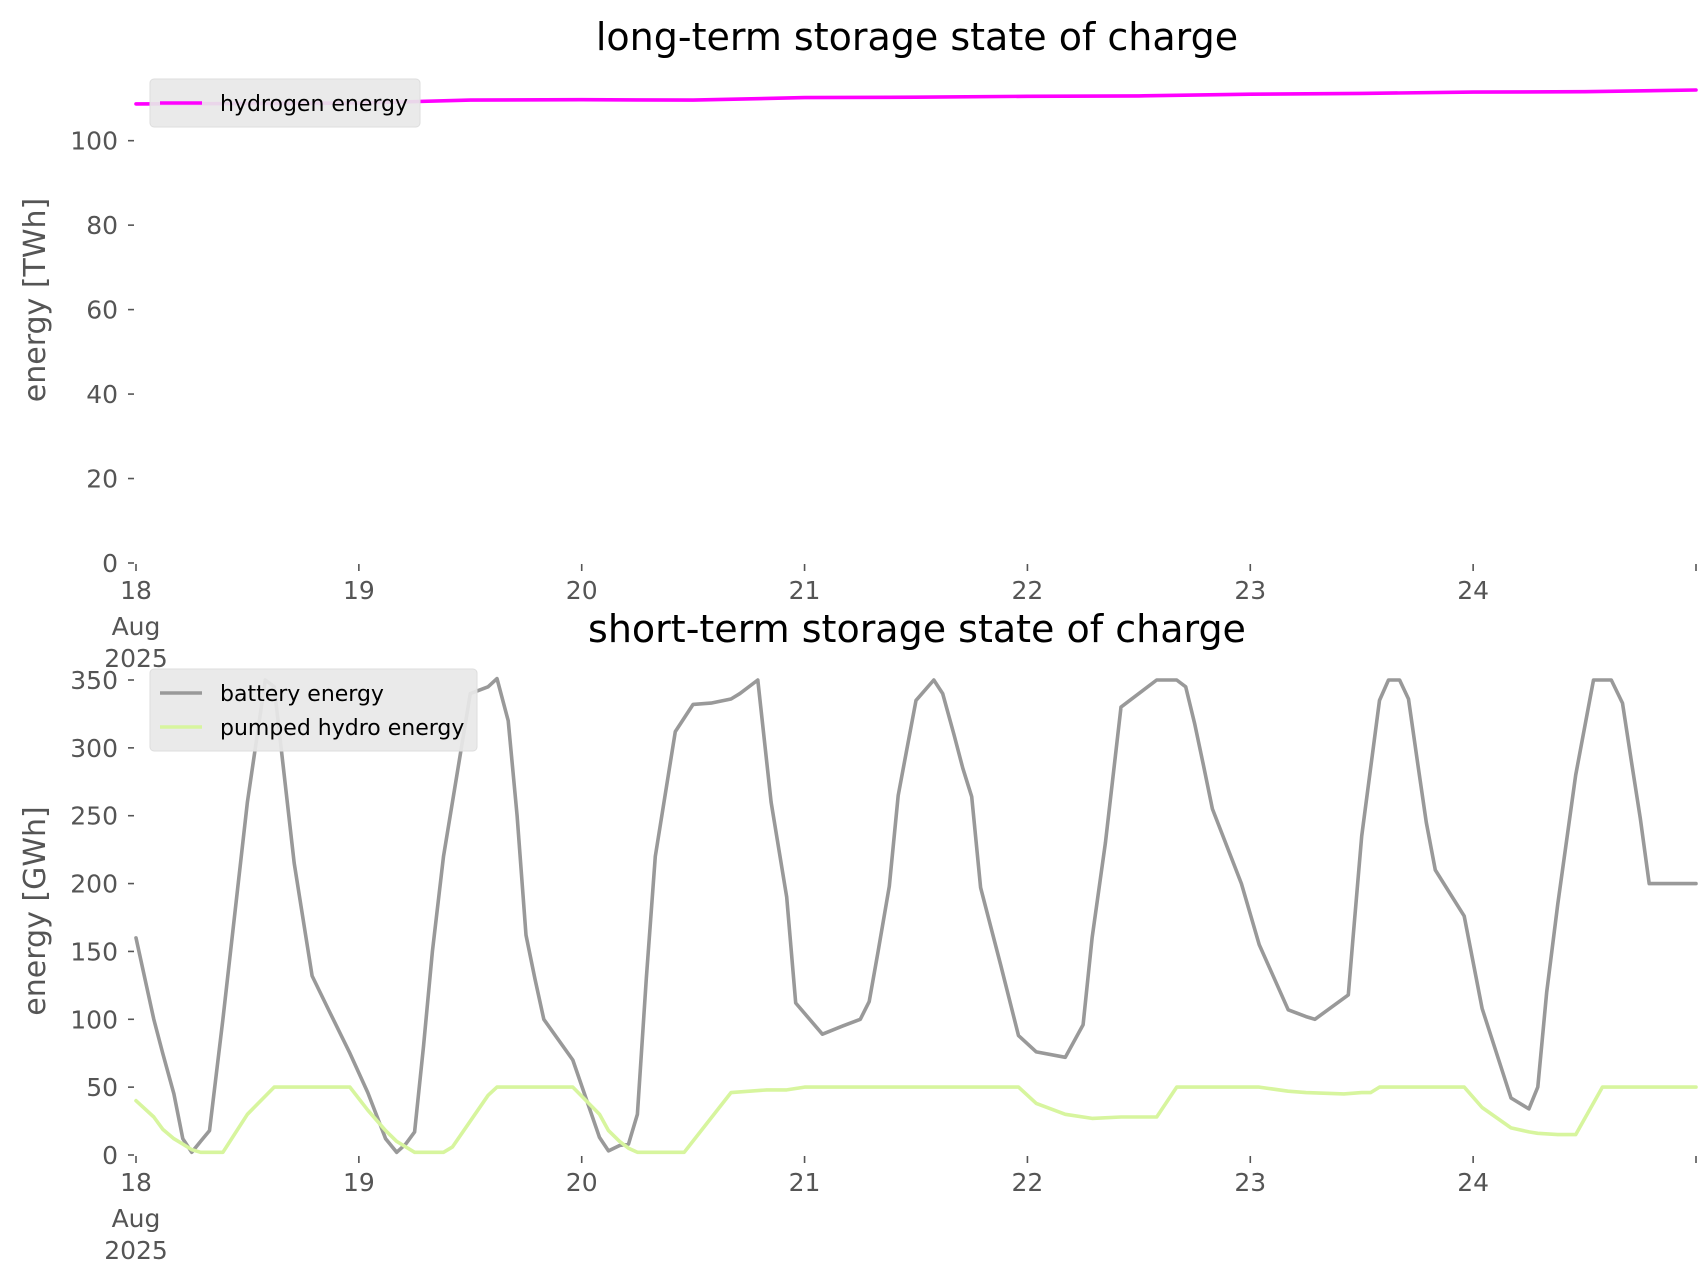  What do you see at coordinates (94, 748) in the screenshot?
I see `y-tick-label: 300` at bounding box center [94, 748].